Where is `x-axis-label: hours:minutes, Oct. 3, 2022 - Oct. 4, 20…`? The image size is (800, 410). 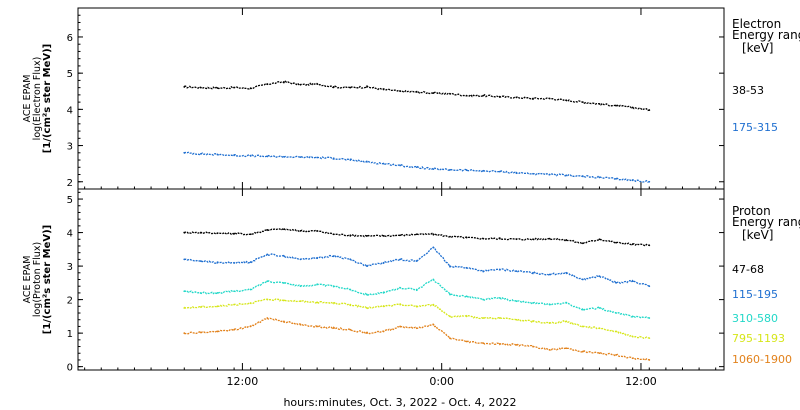
x-axis-label: hours:minutes, Oct. 3, 2022 - Oct. 4, 20… is located at coordinates (399, 402).